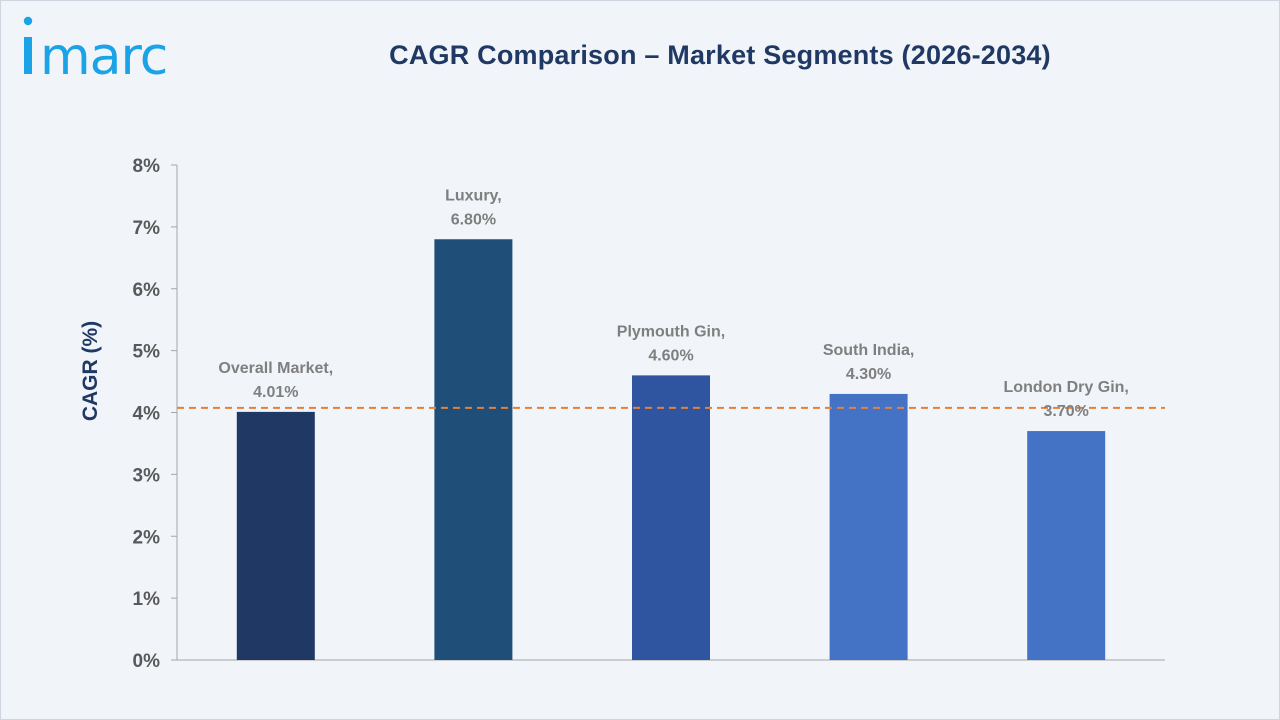  I want to click on data-label-value: 6.80%, so click(473, 219).